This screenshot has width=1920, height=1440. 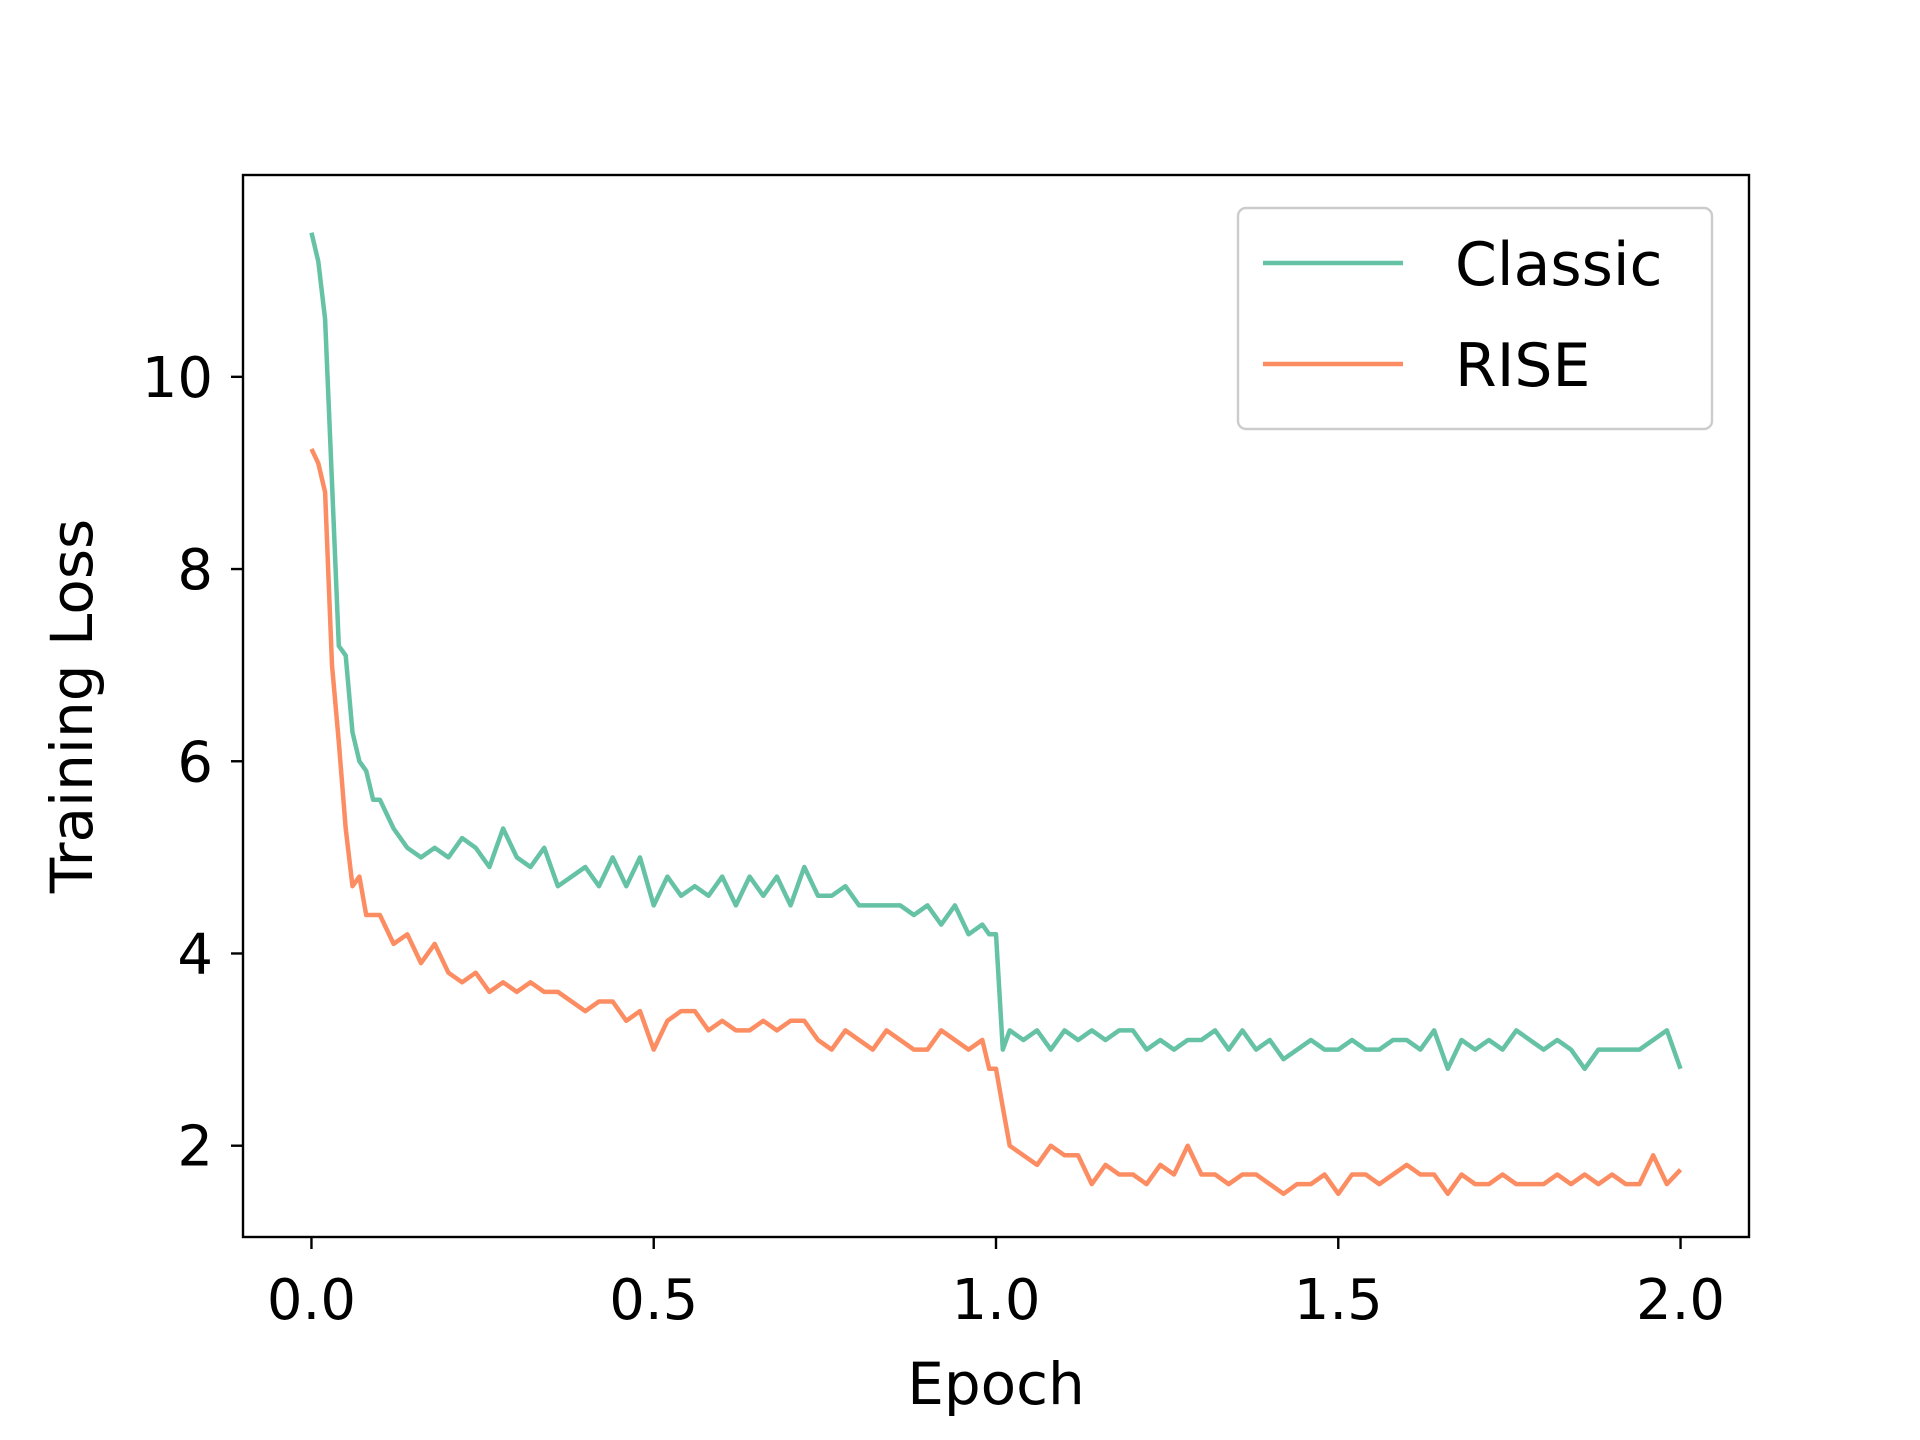 I want to click on y-tick-label: 4, so click(x=195, y=954).